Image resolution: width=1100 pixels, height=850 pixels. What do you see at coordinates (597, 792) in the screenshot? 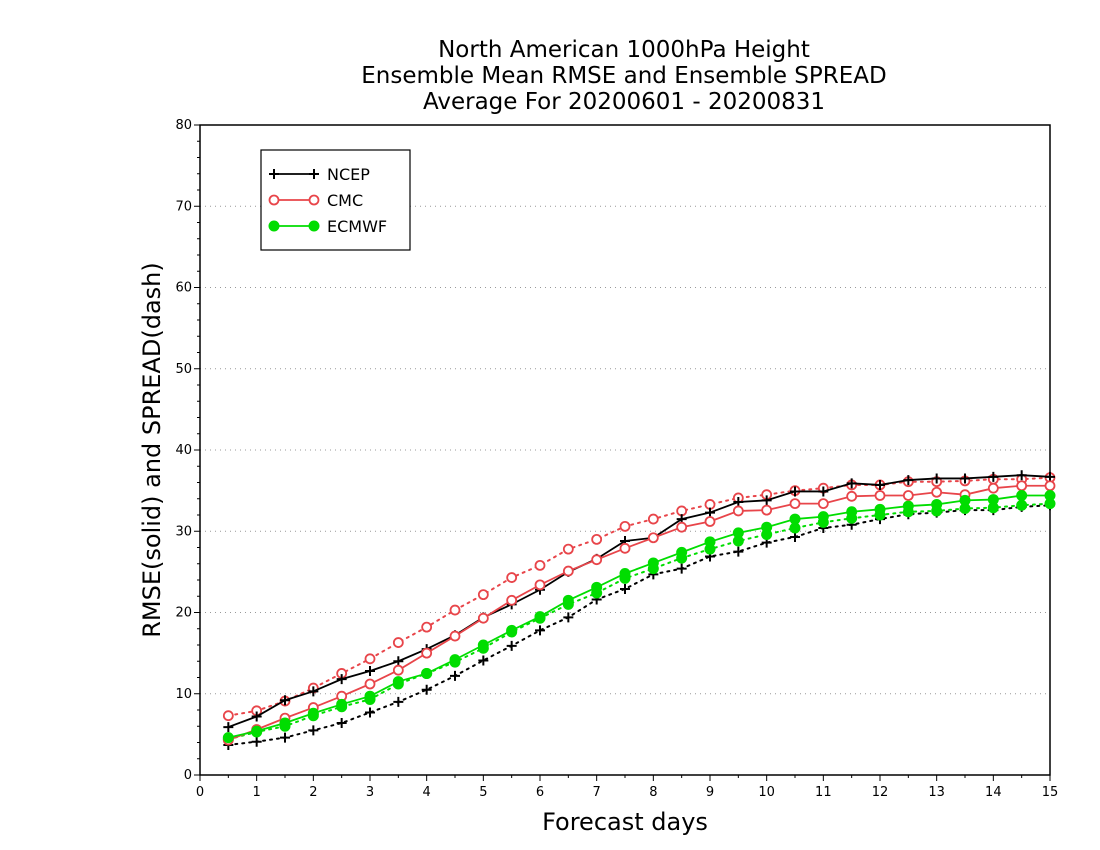
I see `x-tick-label: 7` at bounding box center [597, 792].